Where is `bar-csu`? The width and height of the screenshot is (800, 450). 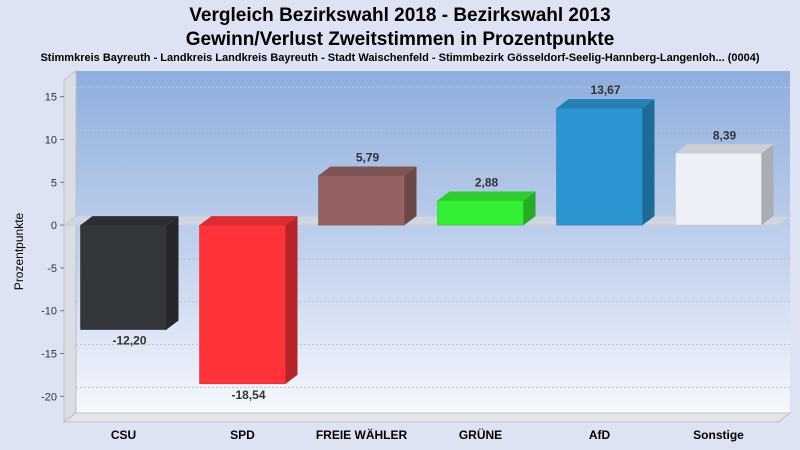
bar-csu is located at coordinates (129, 273).